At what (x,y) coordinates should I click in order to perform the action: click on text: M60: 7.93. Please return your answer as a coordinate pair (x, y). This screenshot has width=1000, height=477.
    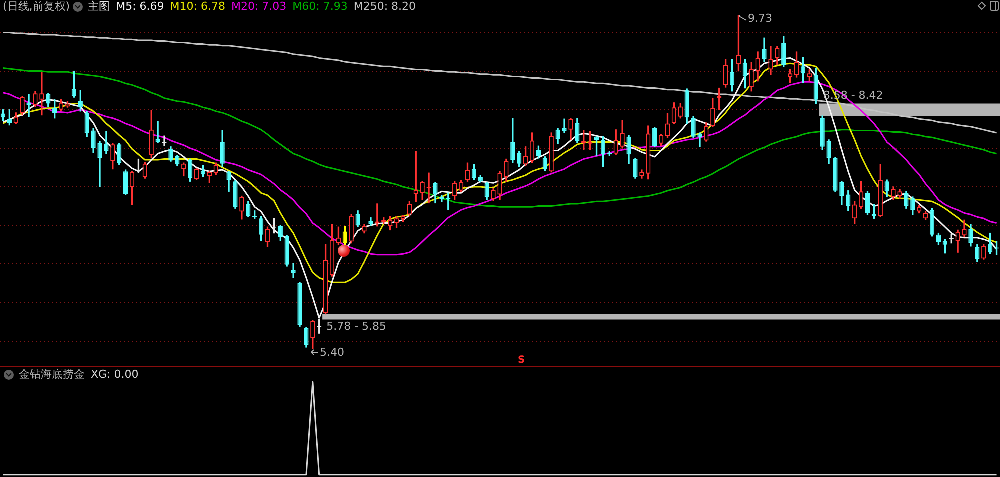
    Looking at the image, I should click on (320, 6).